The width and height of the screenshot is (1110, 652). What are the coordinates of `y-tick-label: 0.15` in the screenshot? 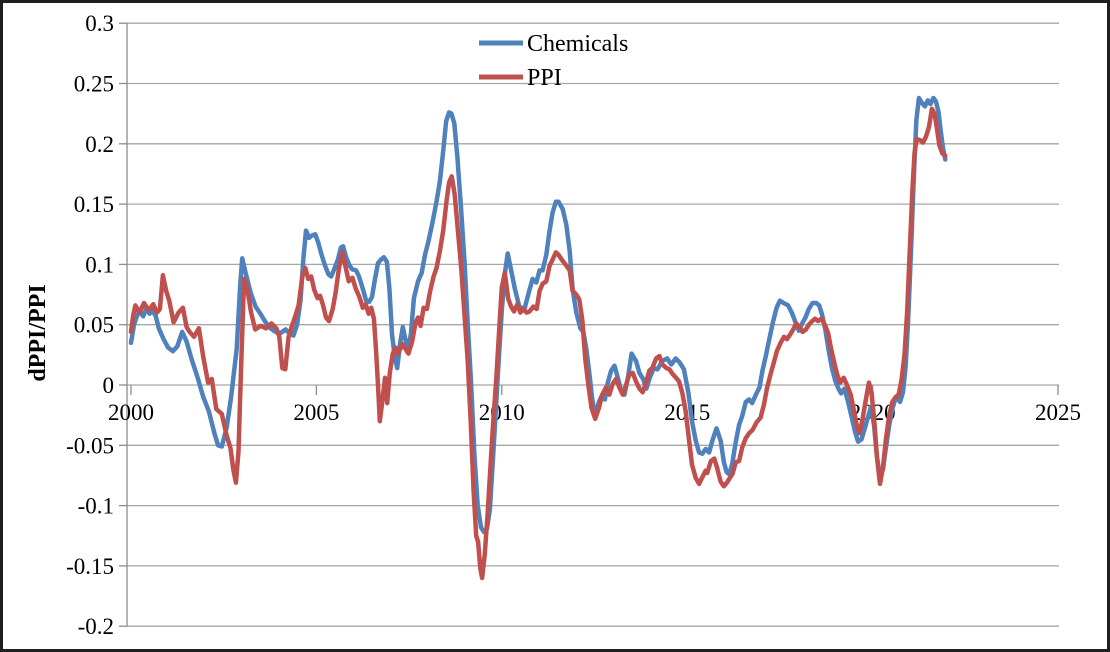 It's located at (94, 204).